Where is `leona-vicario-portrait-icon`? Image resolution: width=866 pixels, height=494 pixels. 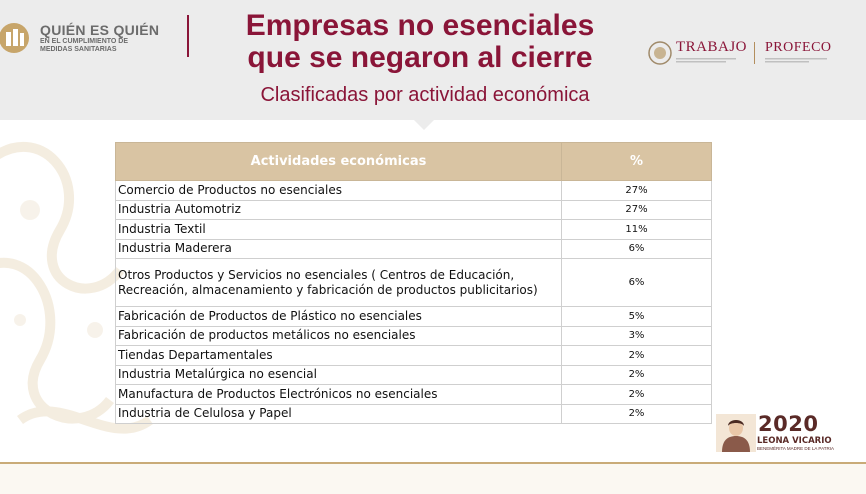 leona-vicario-portrait-icon is located at coordinates (736, 433).